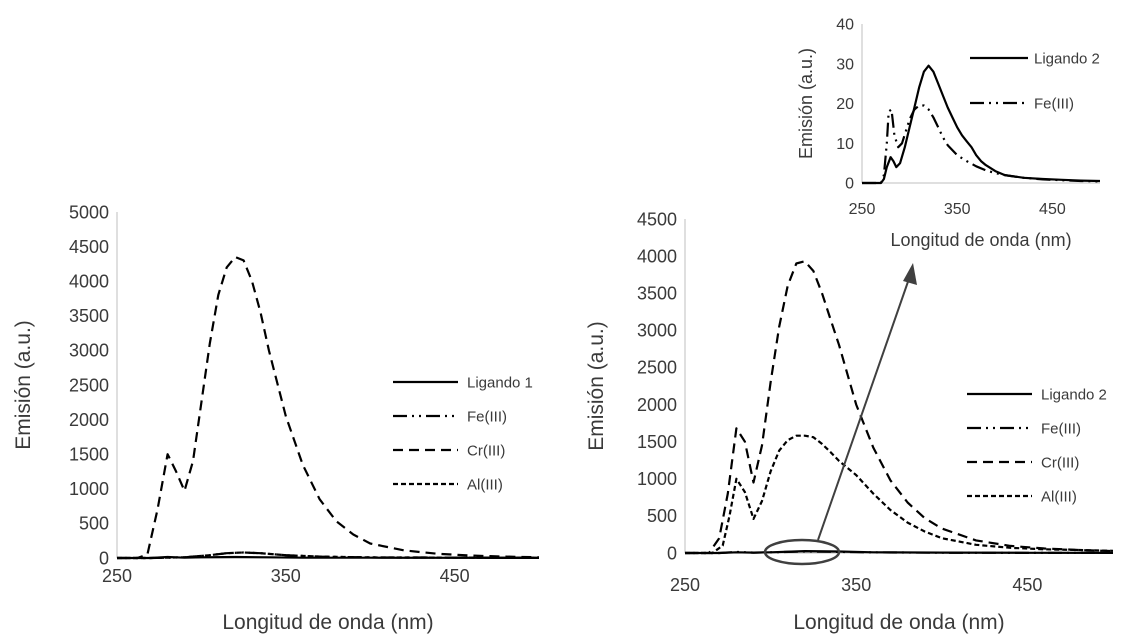  What do you see at coordinates (910, 274) in the screenshot?
I see `zoom-arrow-head` at bounding box center [910, 274].